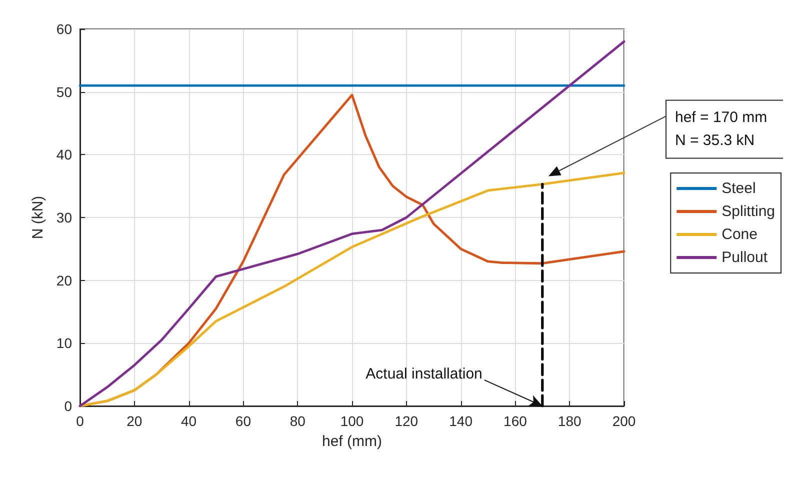 This screenshot has height=477, width=791. I want to click on y-axis-title: N (kN), so click(38, 218).